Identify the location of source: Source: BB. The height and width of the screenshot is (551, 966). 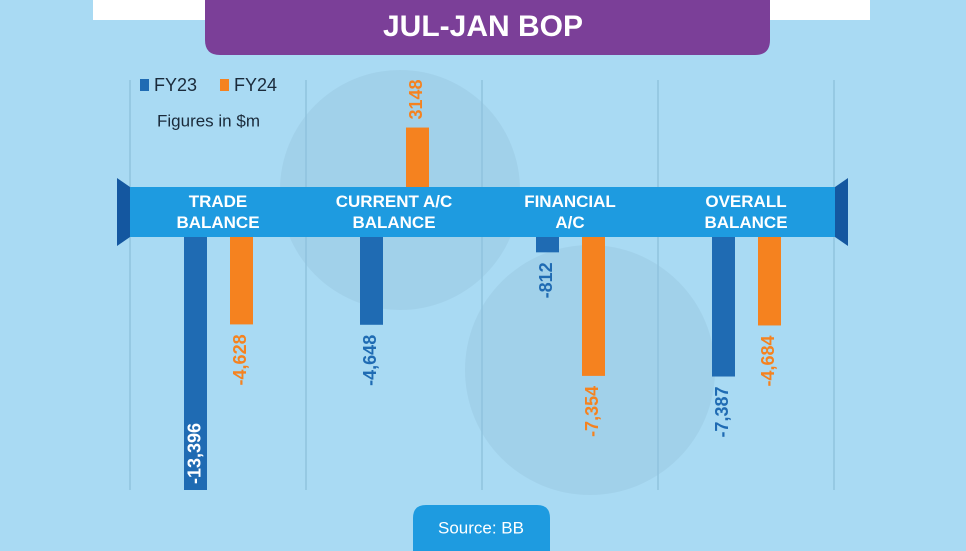
(481, 527).